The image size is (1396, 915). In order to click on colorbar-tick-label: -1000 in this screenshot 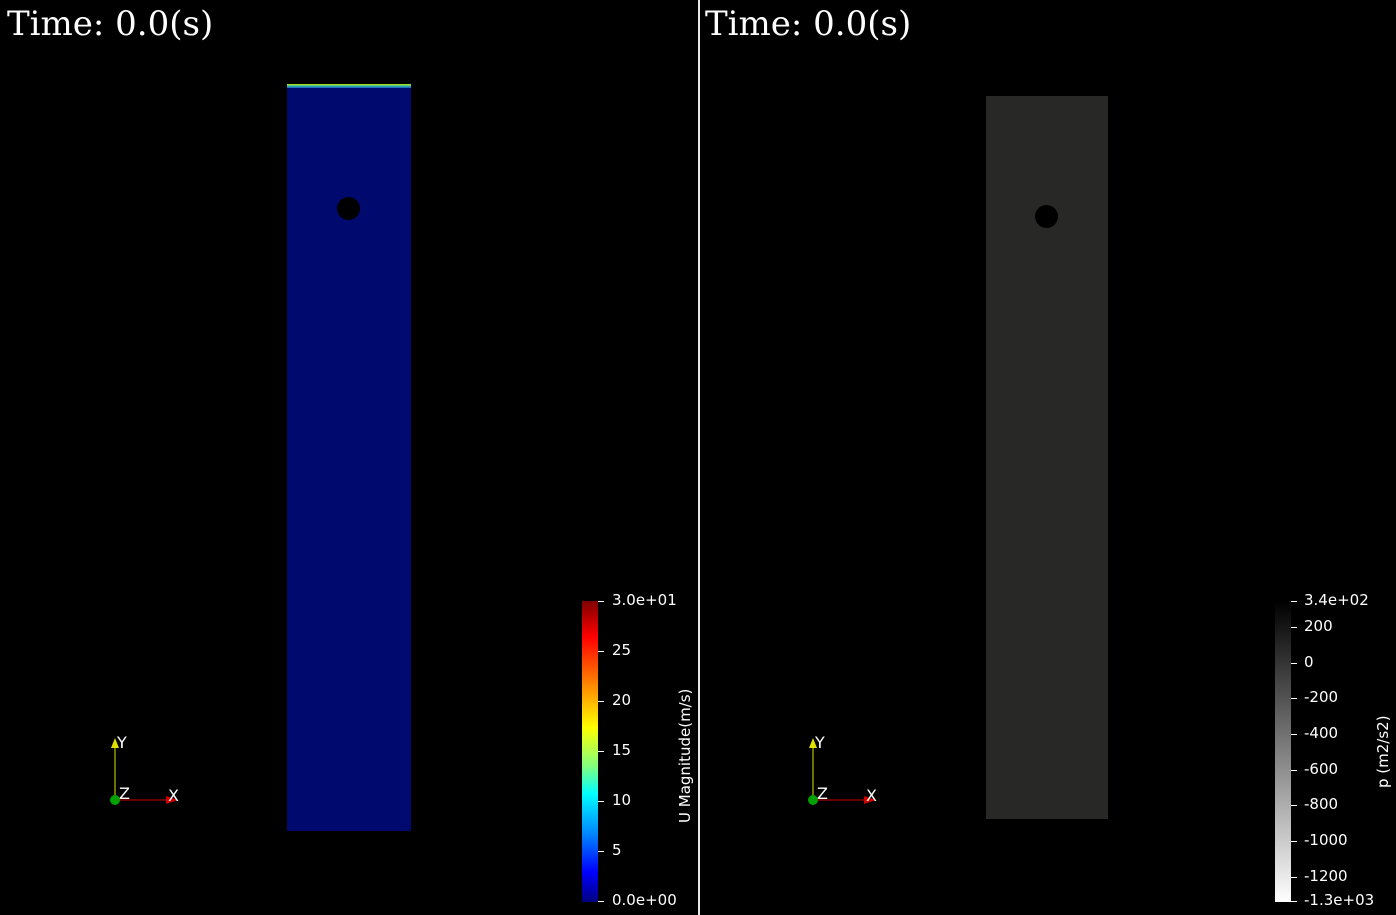, I will do `click(1326, 840)`.